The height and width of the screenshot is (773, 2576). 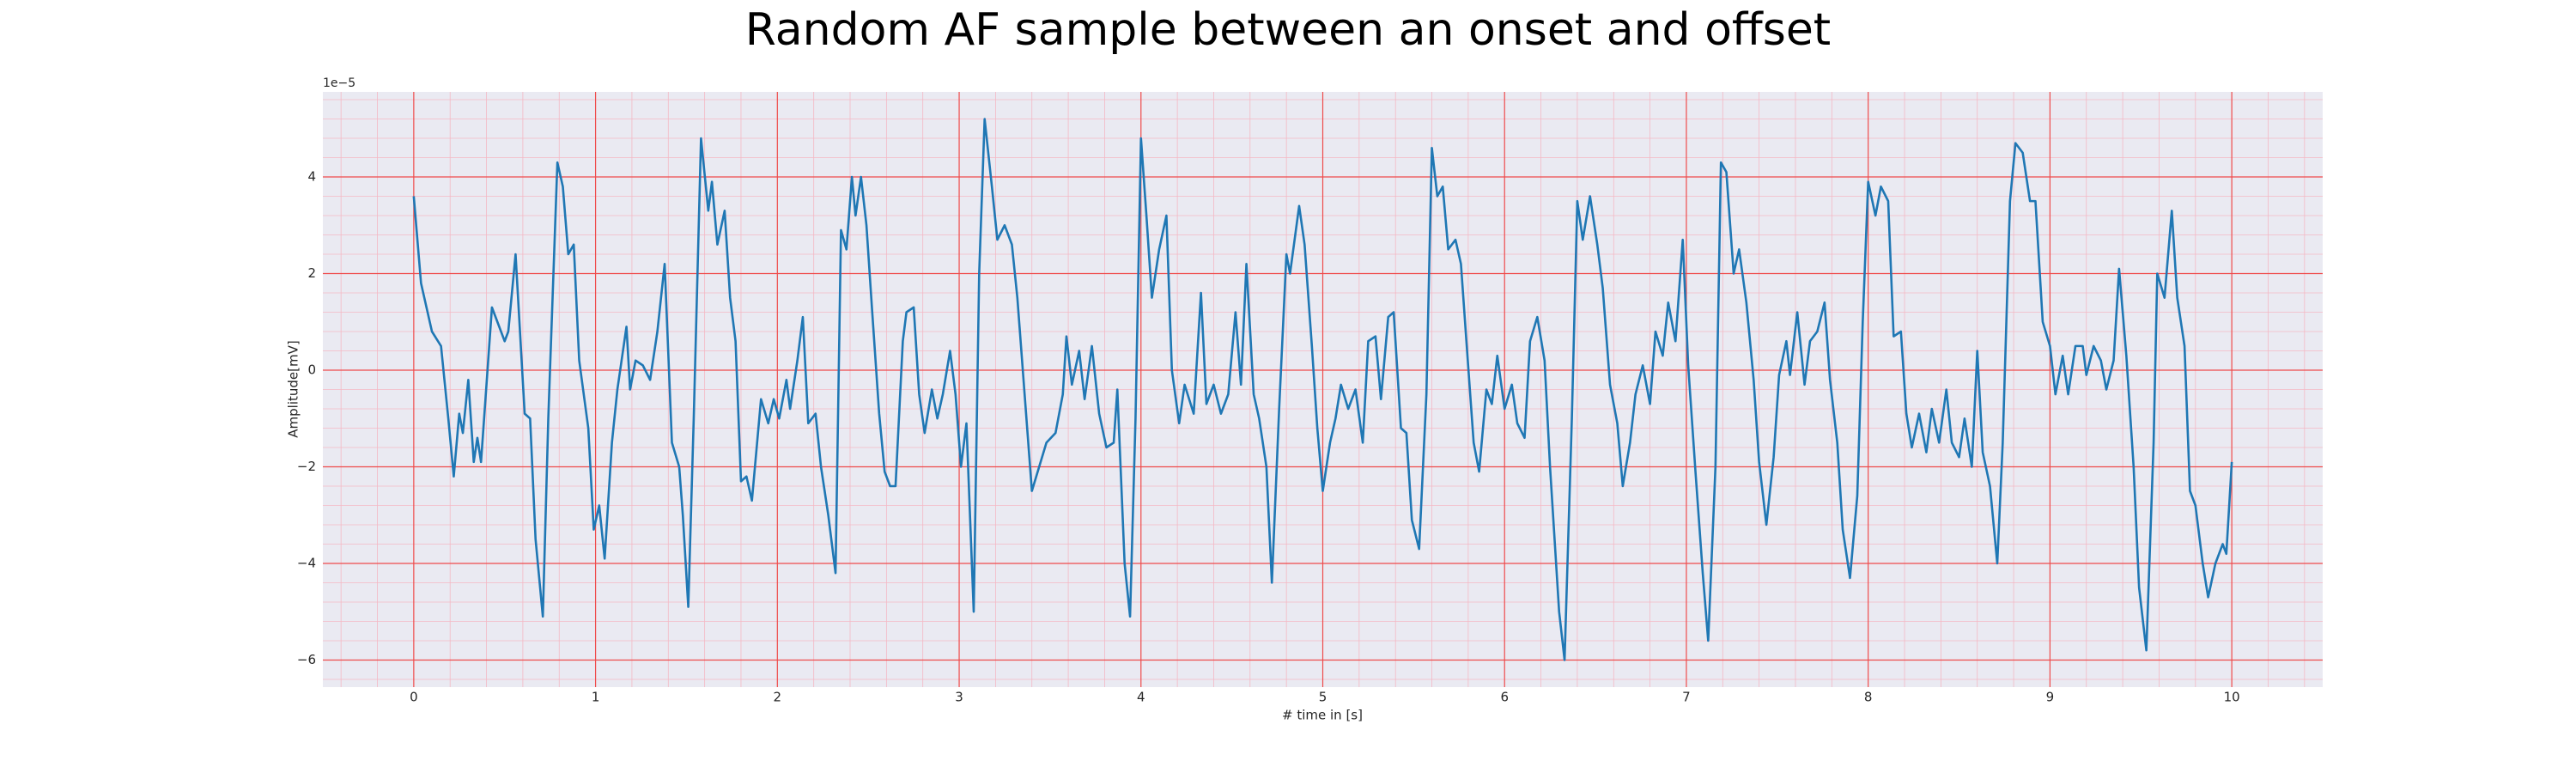 I want to click on y-tick-label: −4, so click(x=306, y=563).